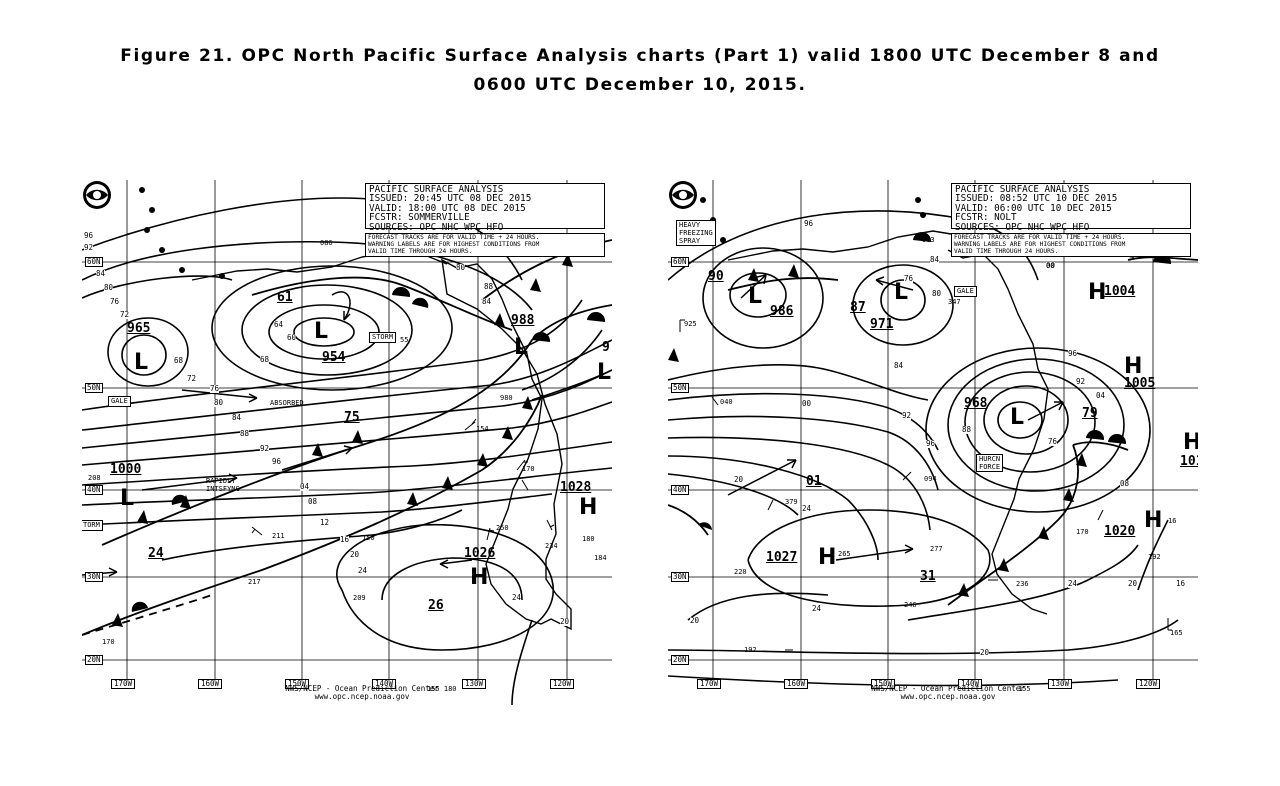  What do you see at coordinates (254, 582) in the screenshot?
I see `station-value: 217` at bounding box center [254, 582].